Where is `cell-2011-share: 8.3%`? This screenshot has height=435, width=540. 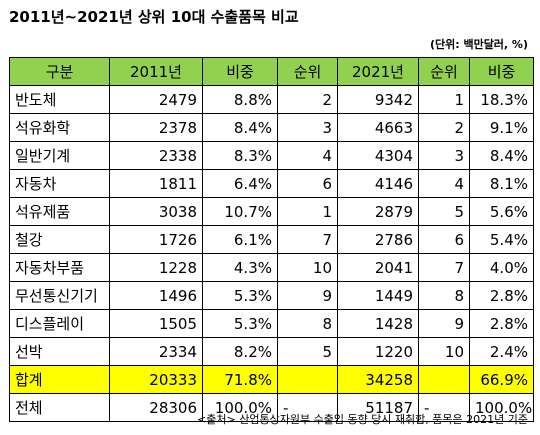
cell-2011-share: 8.3% is located at coordinates (240, 155).